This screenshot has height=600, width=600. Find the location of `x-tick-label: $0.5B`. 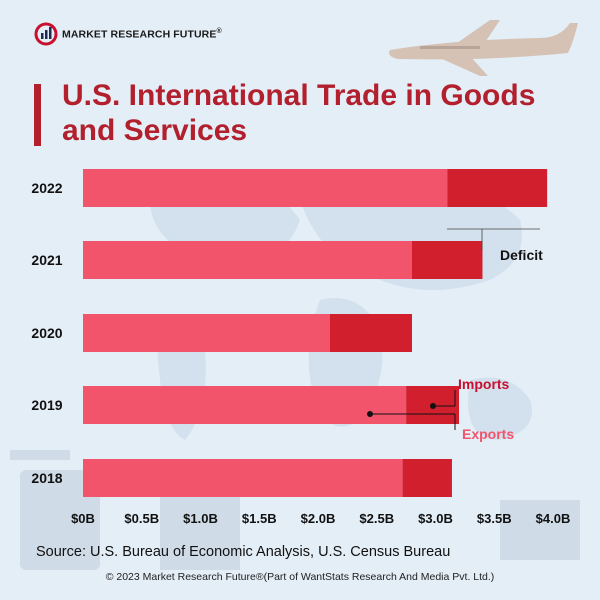

x-tick-label: $0.5B is located at coordinates (141, 518).